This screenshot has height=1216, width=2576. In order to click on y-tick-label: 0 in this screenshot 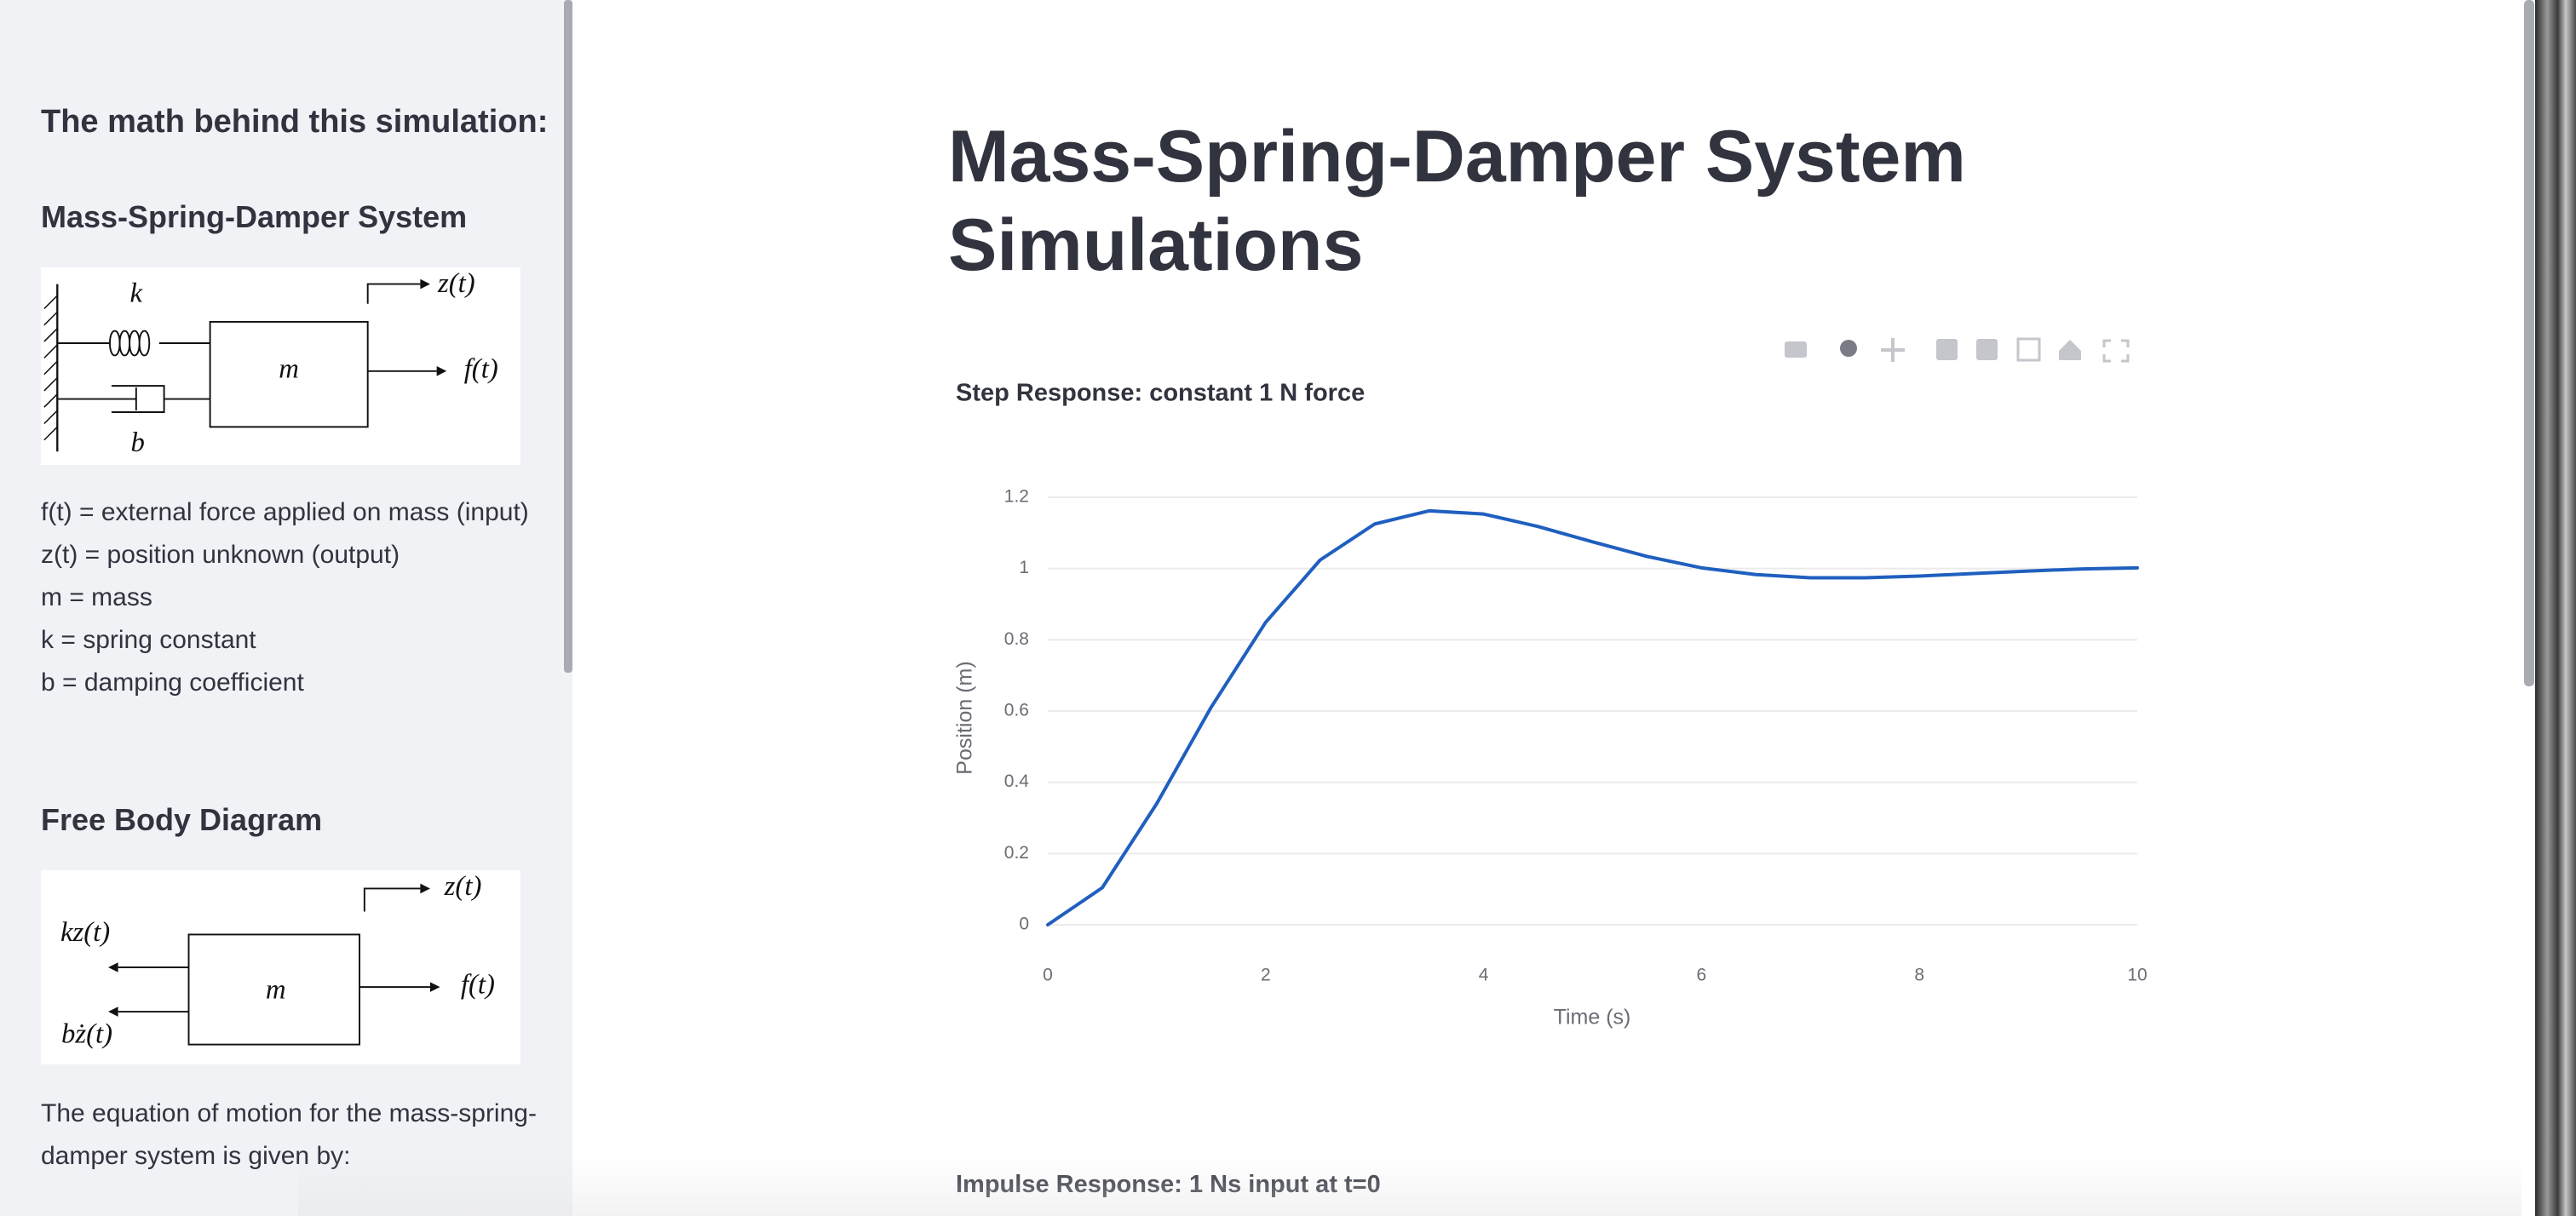, I will do `click(1024, 925)`.